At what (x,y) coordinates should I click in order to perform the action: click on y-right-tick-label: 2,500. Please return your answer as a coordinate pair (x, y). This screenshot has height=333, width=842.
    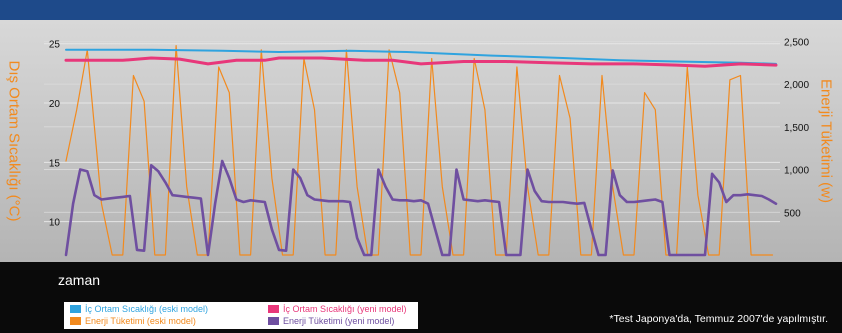
    Looking at the image, I should click on (796, 42).